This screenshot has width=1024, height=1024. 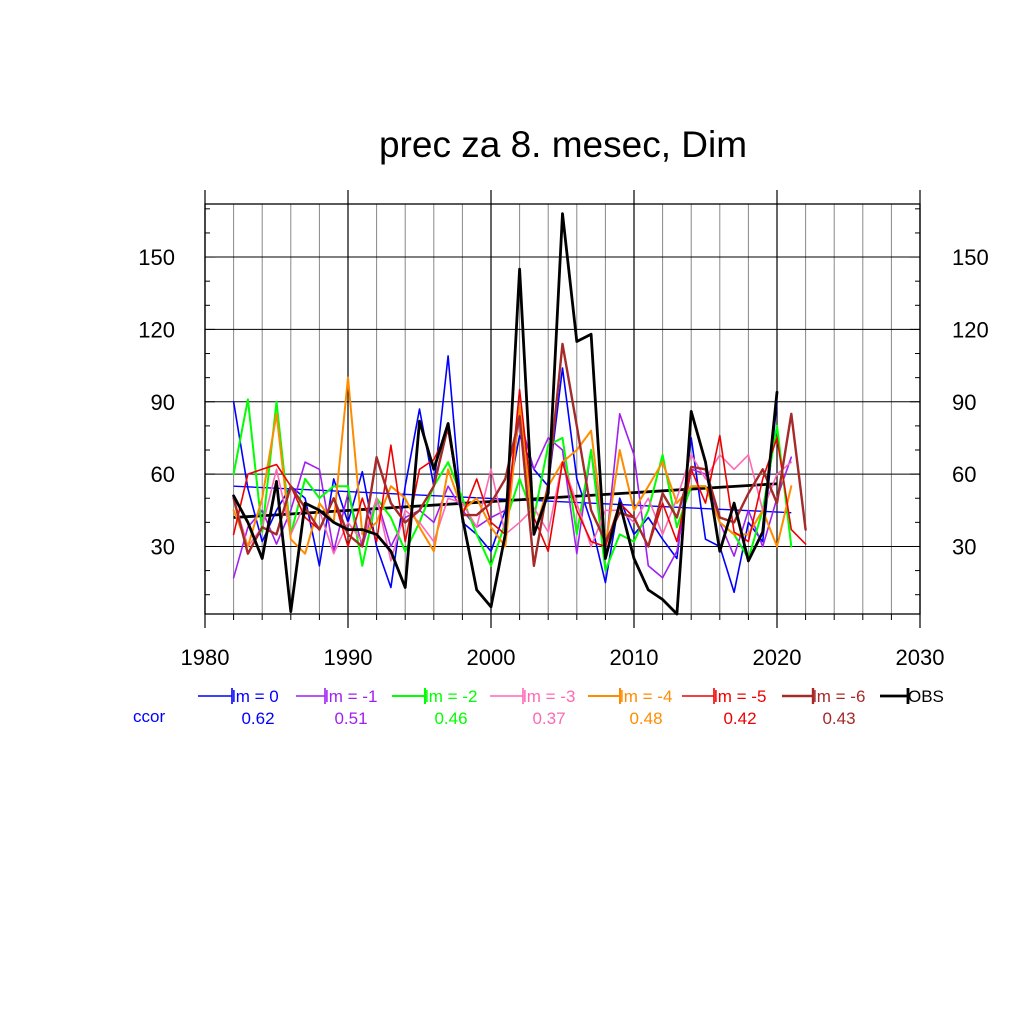 I want to click on ccor-label: ccor, so click(x=149, y=716).